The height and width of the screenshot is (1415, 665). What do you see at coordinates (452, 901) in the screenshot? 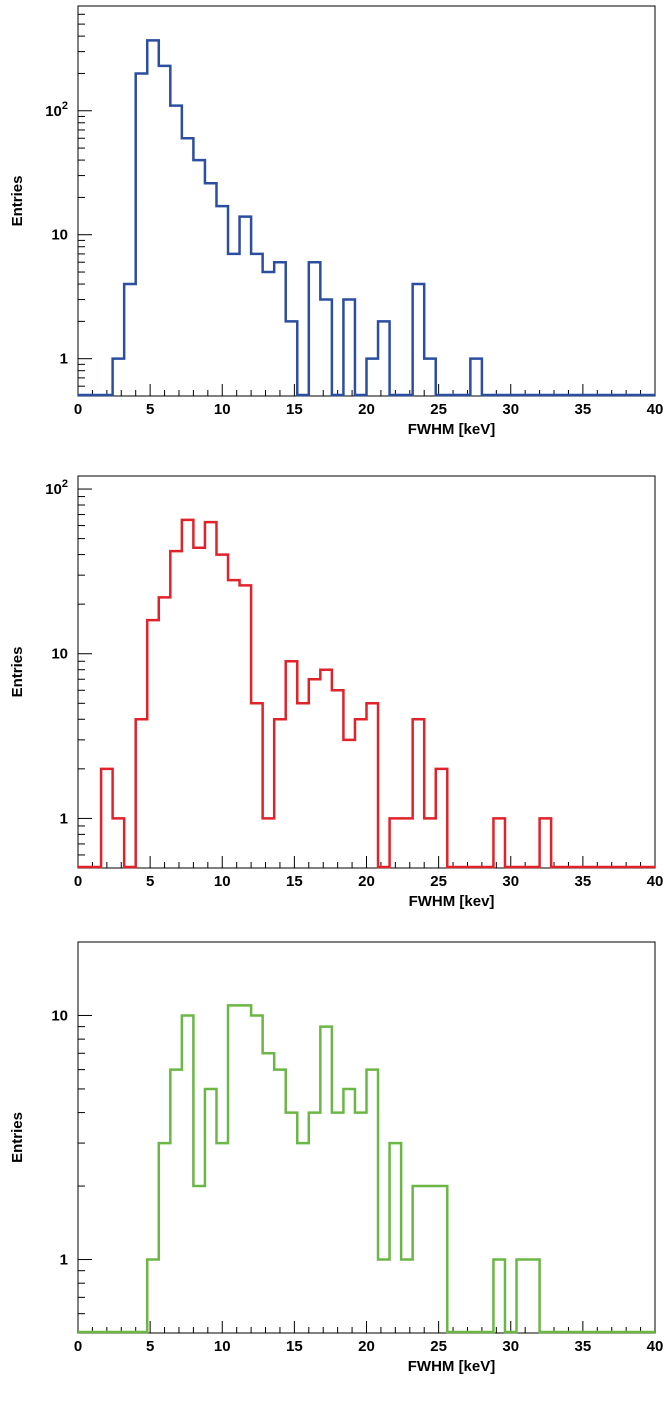
I see `x-axis-title: FWHM [kev]` at bounding box center [452, 901].